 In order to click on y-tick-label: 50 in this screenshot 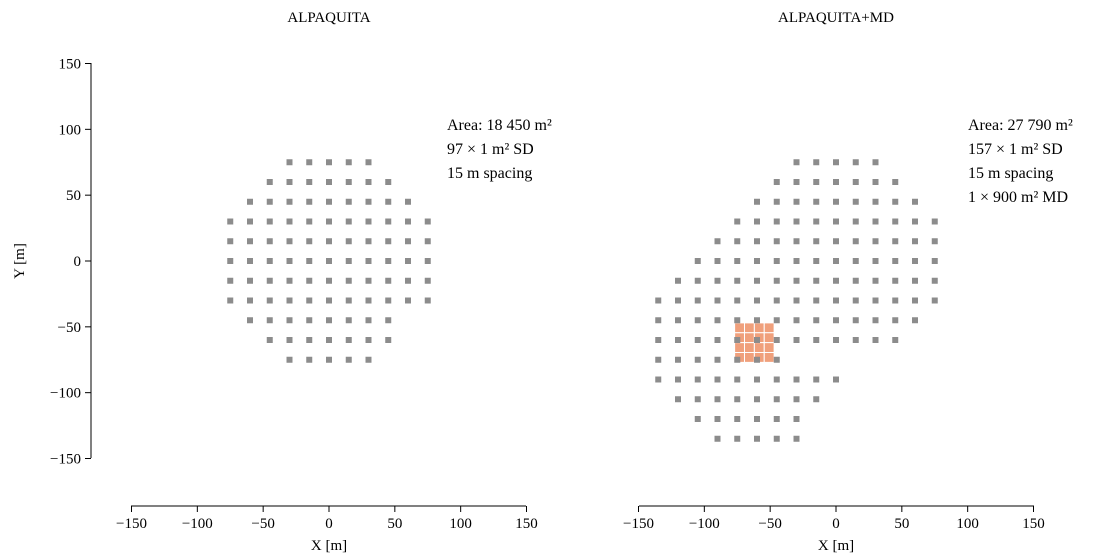, I will do `click(73, 196)`.